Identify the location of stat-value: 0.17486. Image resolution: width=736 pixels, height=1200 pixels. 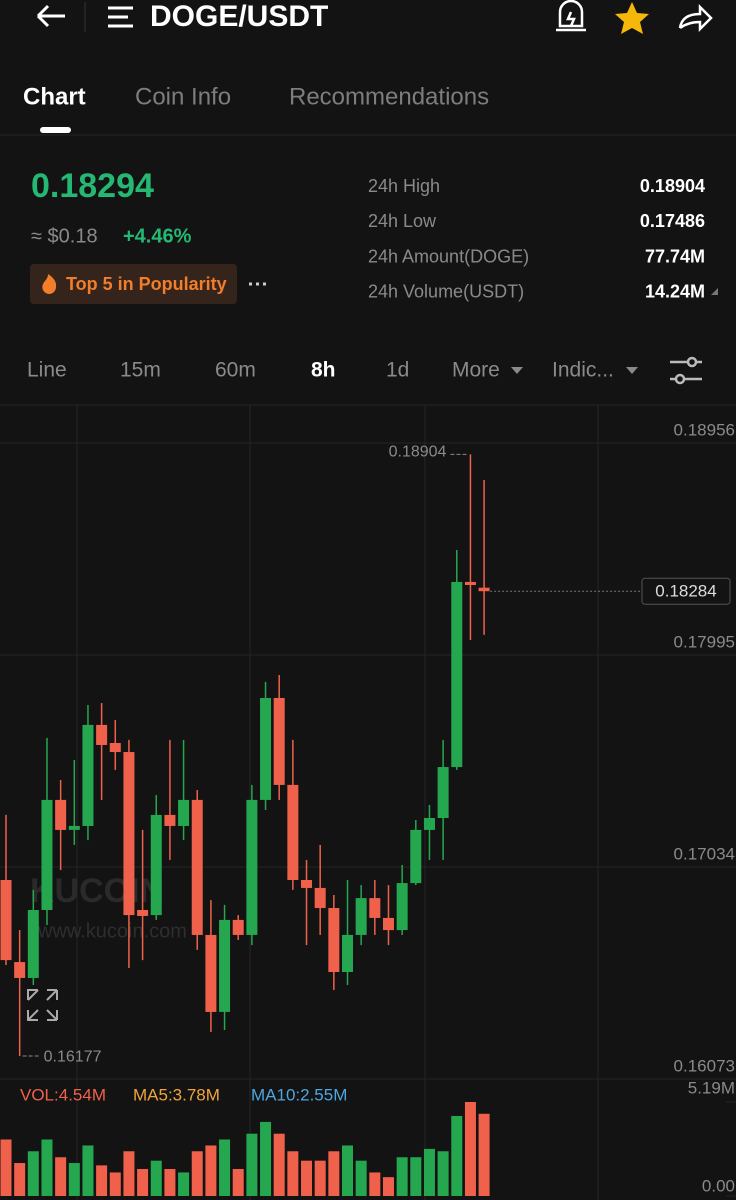
(672, 221).